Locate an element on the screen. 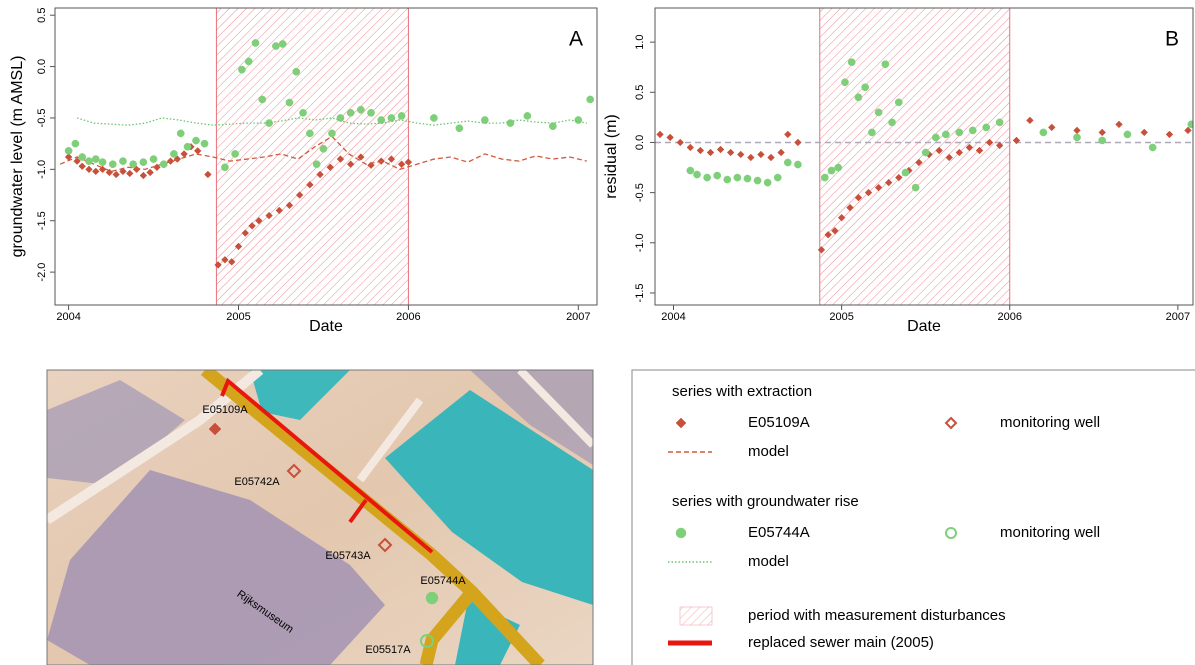  legend-hatch is located at coordinates (696, 616).